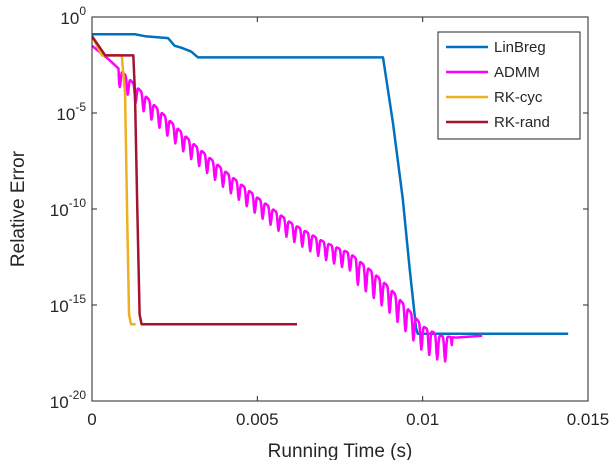  I want to click on y-tick-label: 10⁰, so click(73, 16).